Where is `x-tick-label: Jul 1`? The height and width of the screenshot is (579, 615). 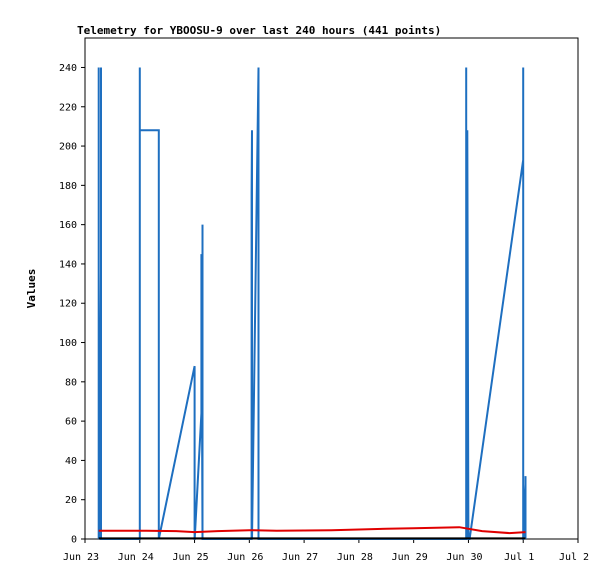 x-tick-label: Jul 1 is located at coordinates (519, 557).